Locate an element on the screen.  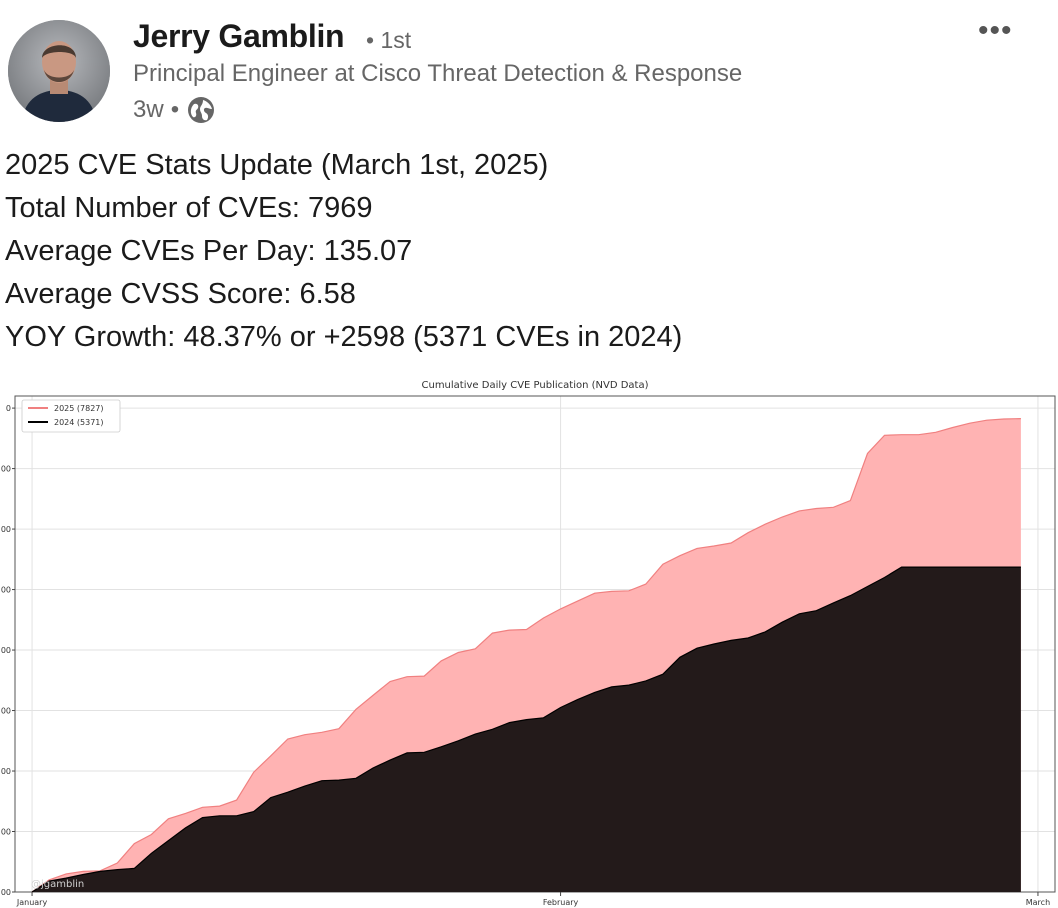
legend-label-2025: 2025 (7827) is located at coordinates (79, 408).